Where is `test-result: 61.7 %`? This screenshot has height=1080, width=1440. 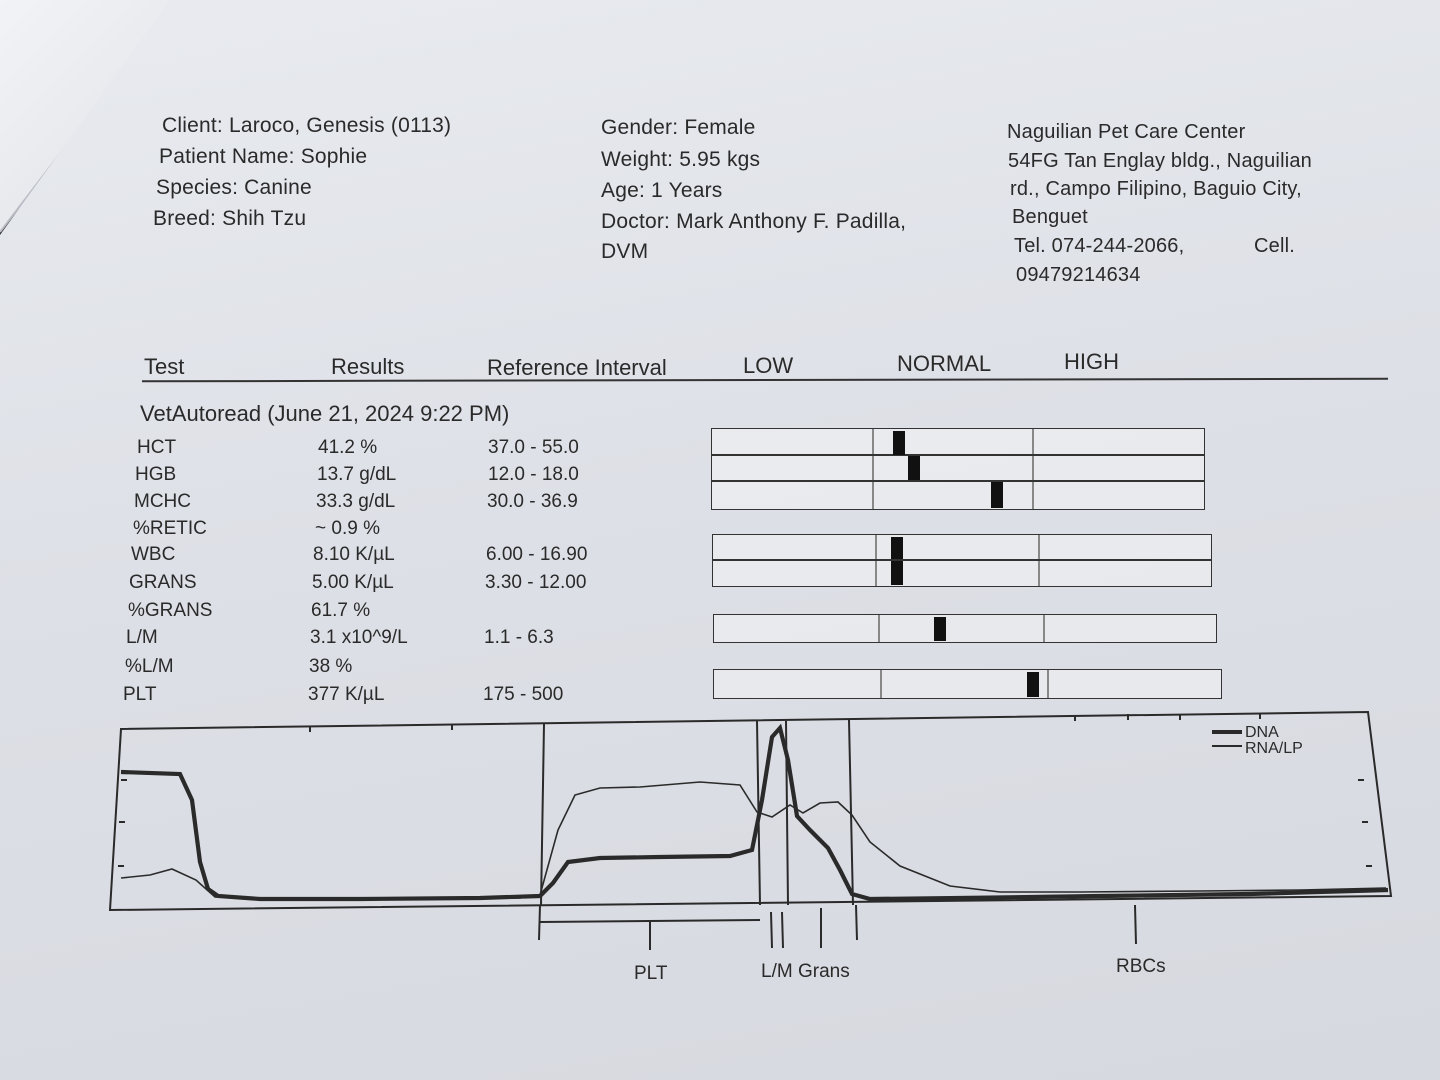
test-result: 61.7 % is located at coordinates (341, 610).